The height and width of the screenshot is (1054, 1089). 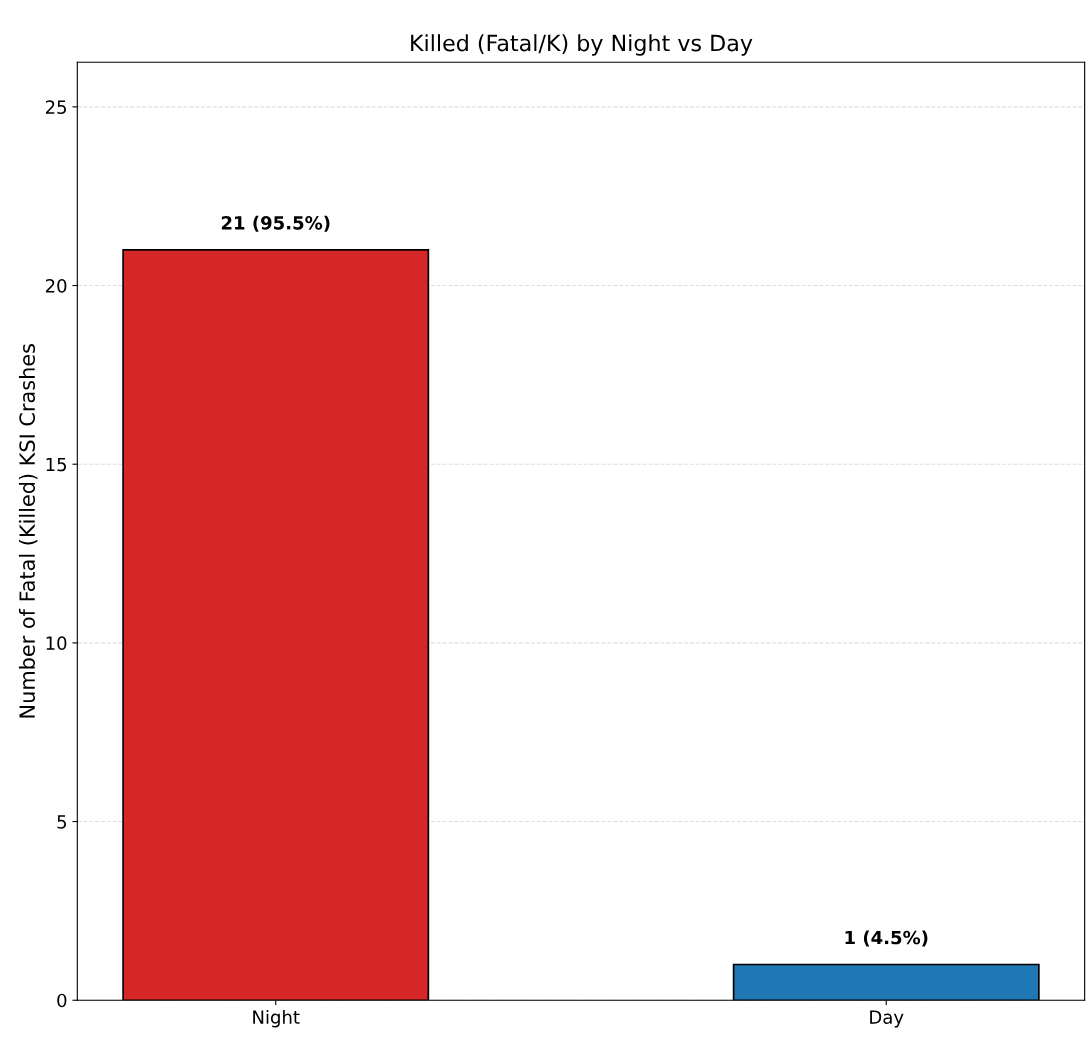 I want to click on data-label: 1 (4.5%), so click(x=886, y=938).